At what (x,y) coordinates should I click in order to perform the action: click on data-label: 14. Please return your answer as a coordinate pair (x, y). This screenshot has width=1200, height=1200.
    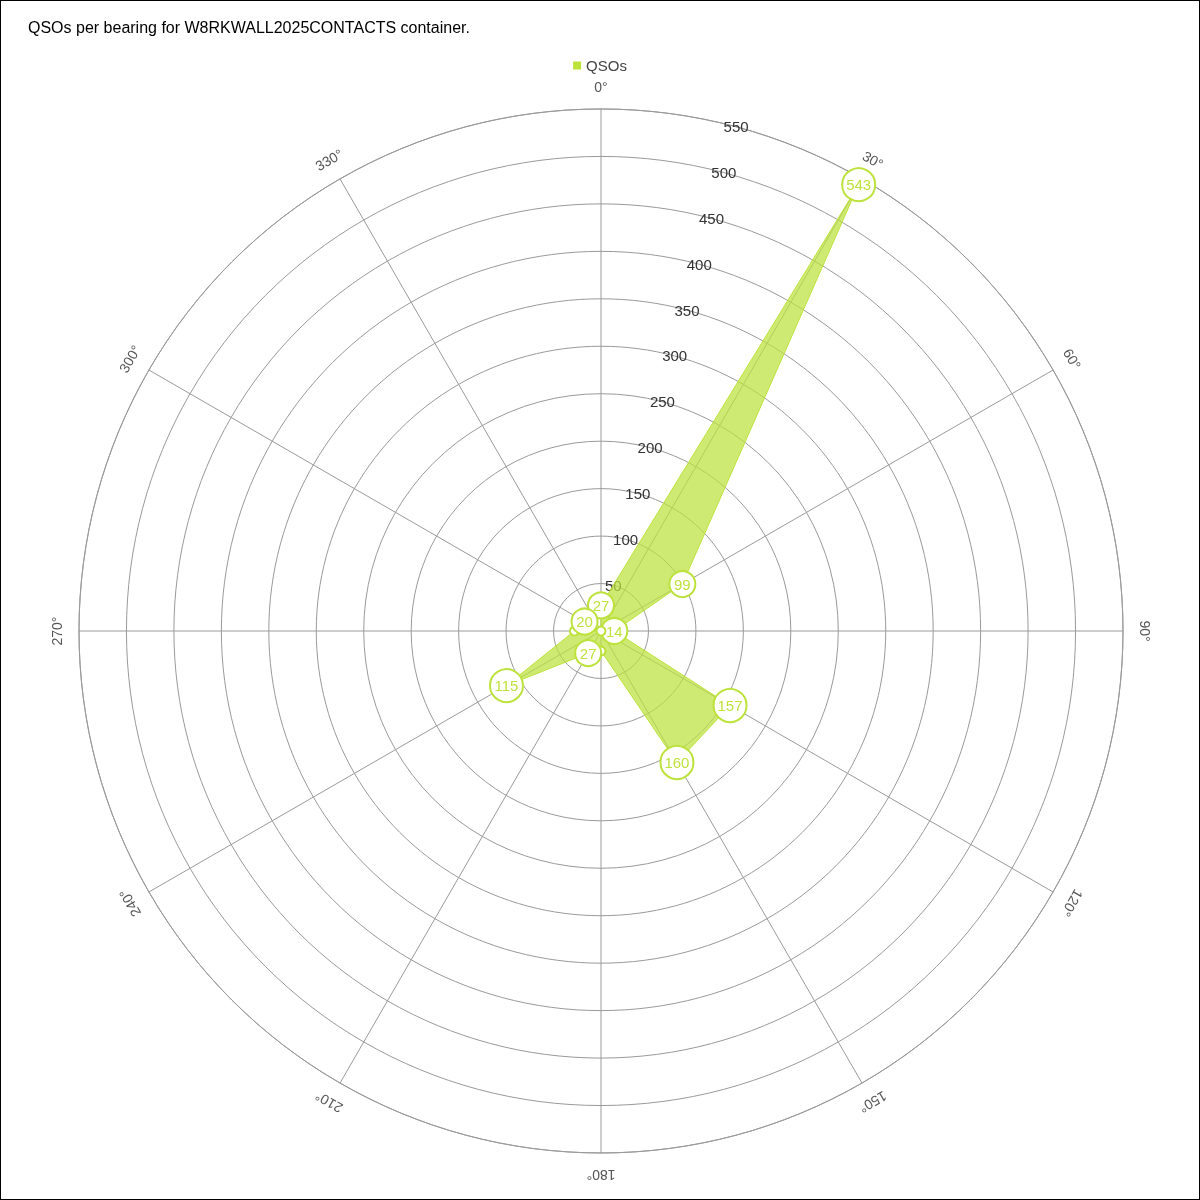
    Looking at the image, I should click on (614, 631).